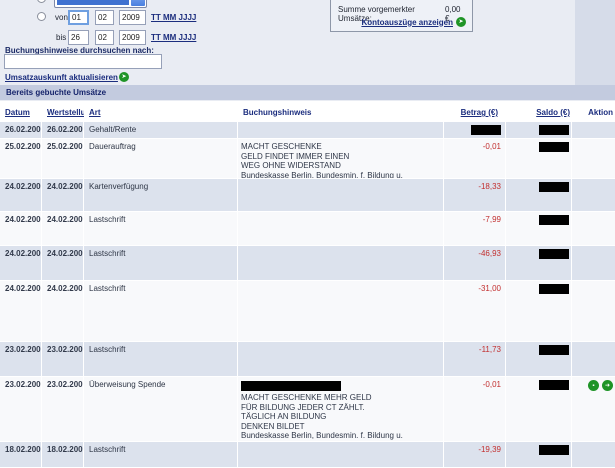  Describe the element at coordinates (41, 1) in the screenshot. I see `period-radio` at that location.